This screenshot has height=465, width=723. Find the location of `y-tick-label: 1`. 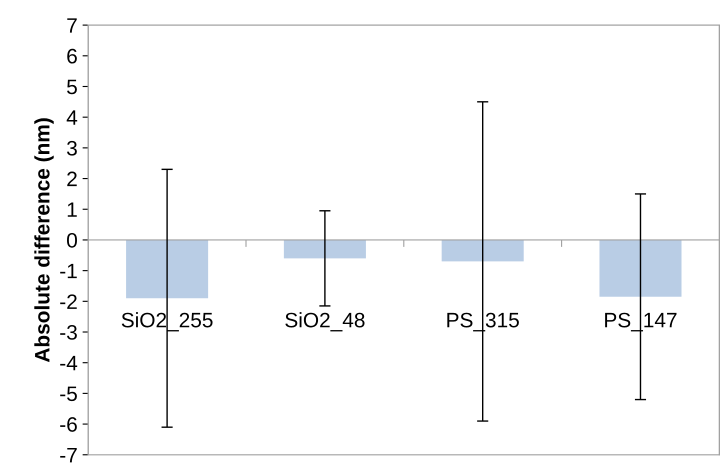

y-tick-label: 1 is located at coordinates (72, 209).